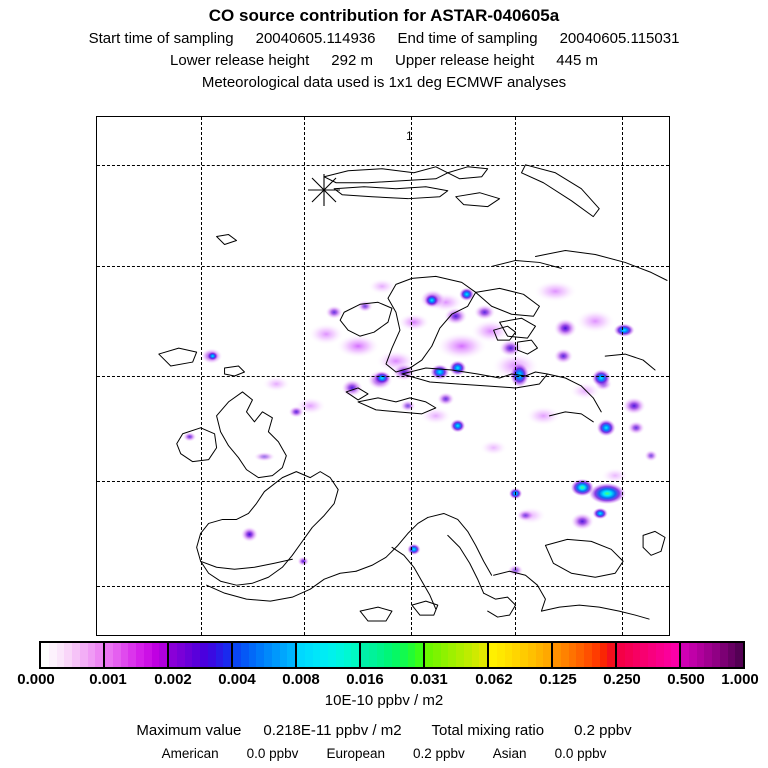 This screenshot has width=768, height=768. Describe the element at coordinates (332, 730) in the screenshot. I see `maximum-value: 0.218E-11 ppbv / m2` at that location.